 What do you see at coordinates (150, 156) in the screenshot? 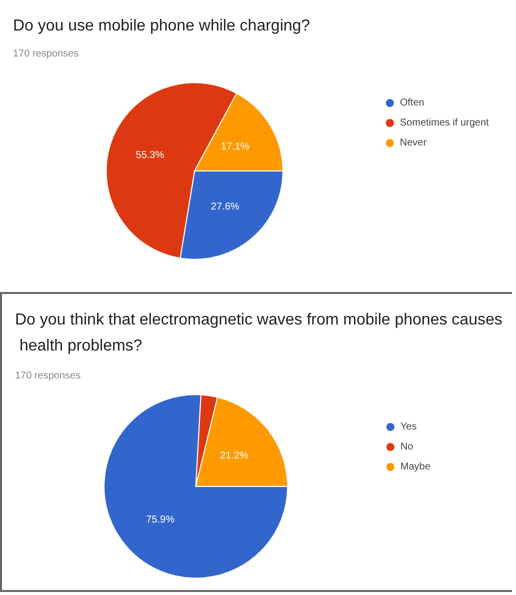
I see `data-label: 55.3%` at bounding box center [150, 156].